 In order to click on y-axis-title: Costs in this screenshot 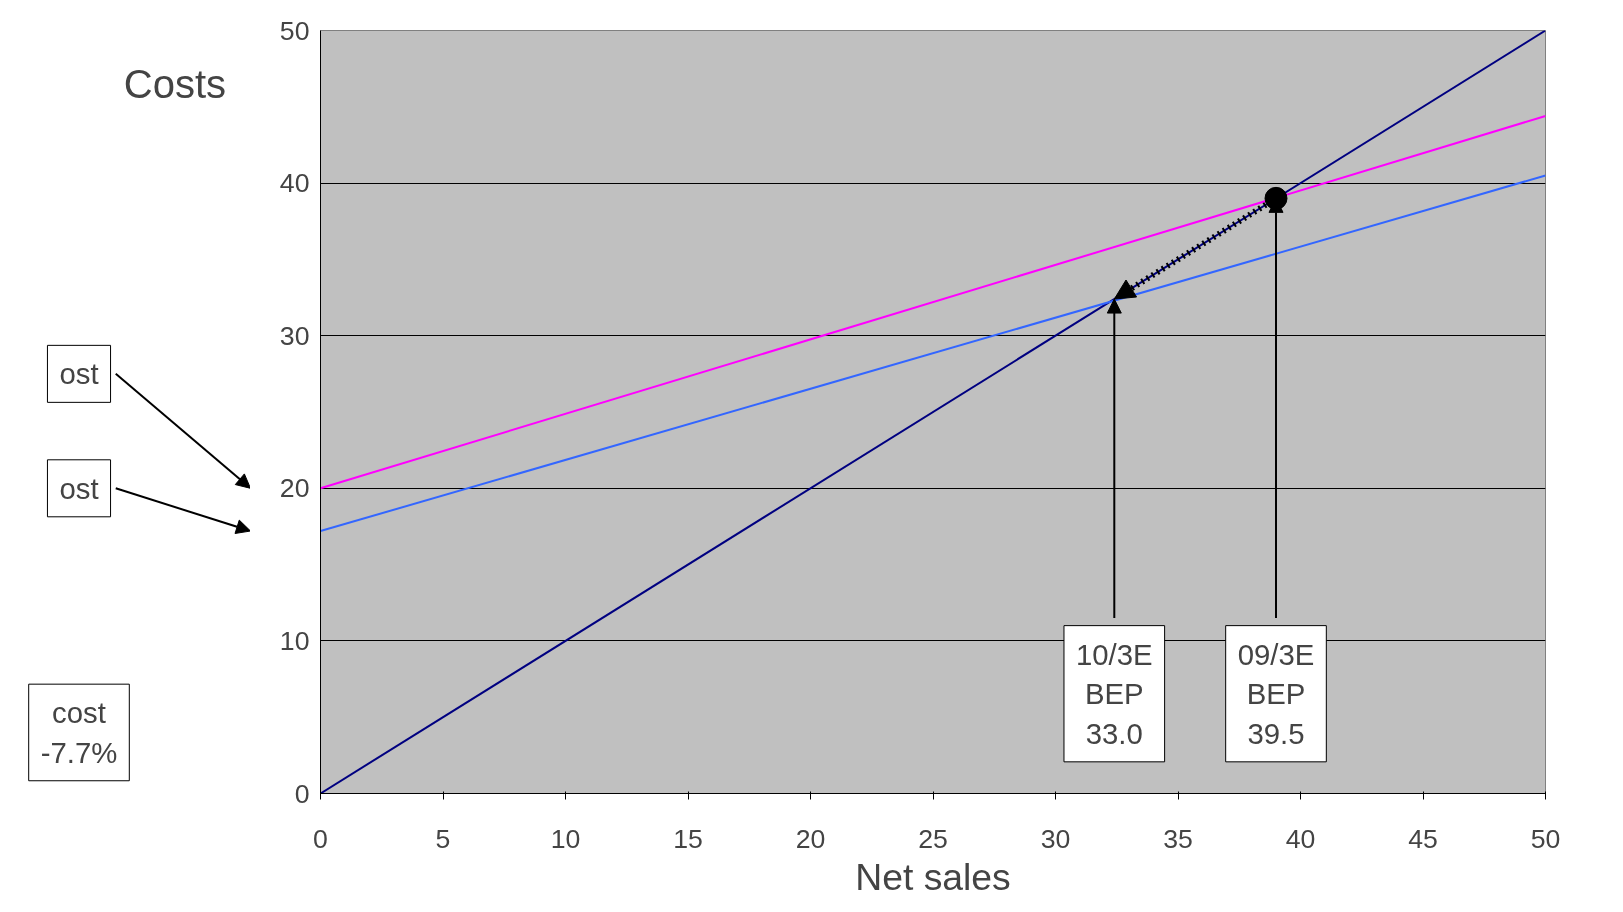, I will do `click(174, 83)`.